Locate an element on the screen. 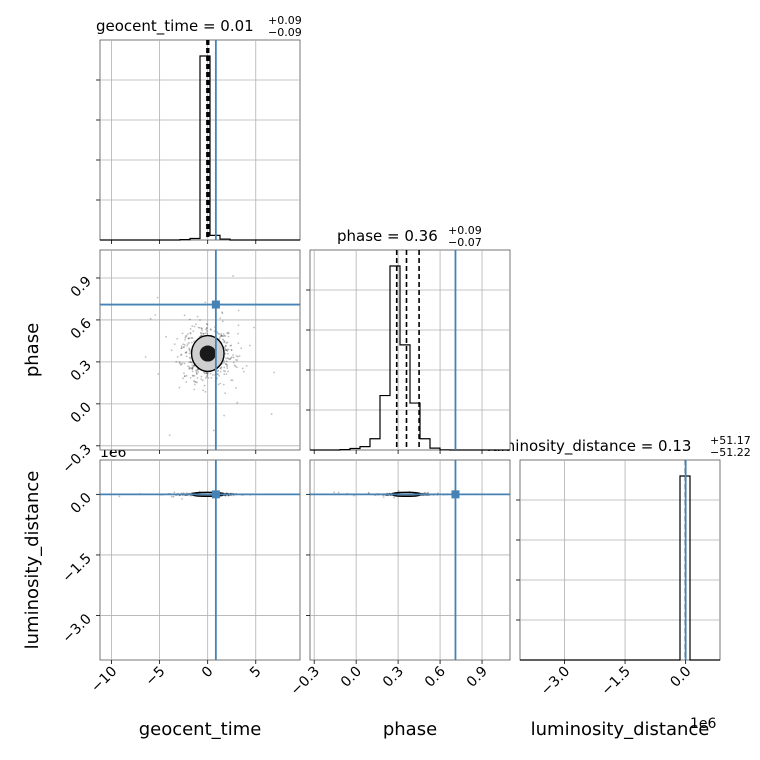 The width and height of the screenshot is (760, 760). truth-marker is located at coordinates (215, 494).